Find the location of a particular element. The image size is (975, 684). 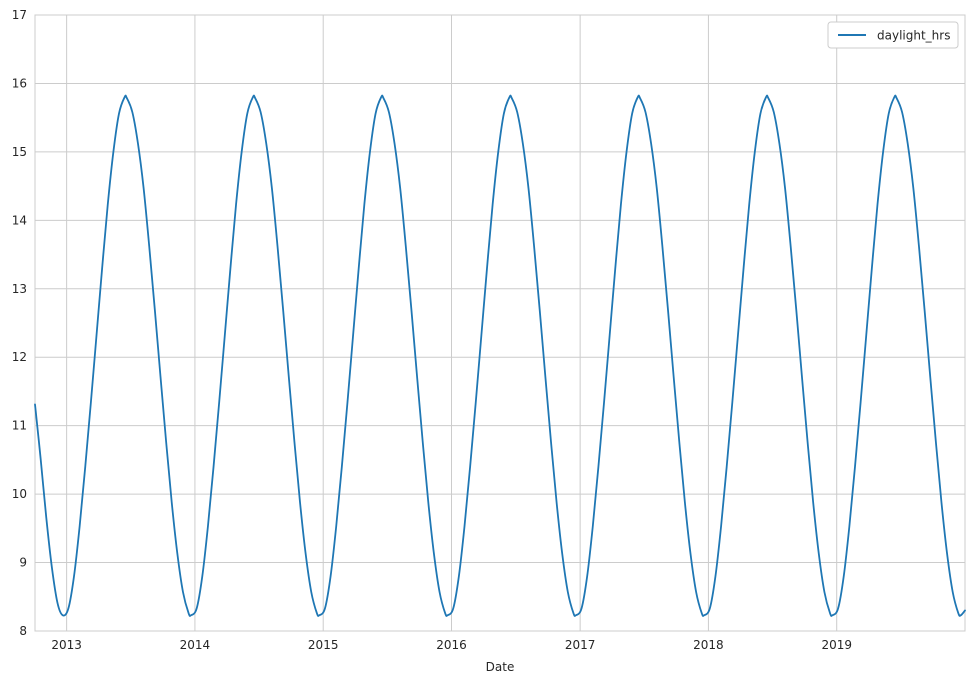

y-tick-label: 15 is located at coordinates (19, 152).